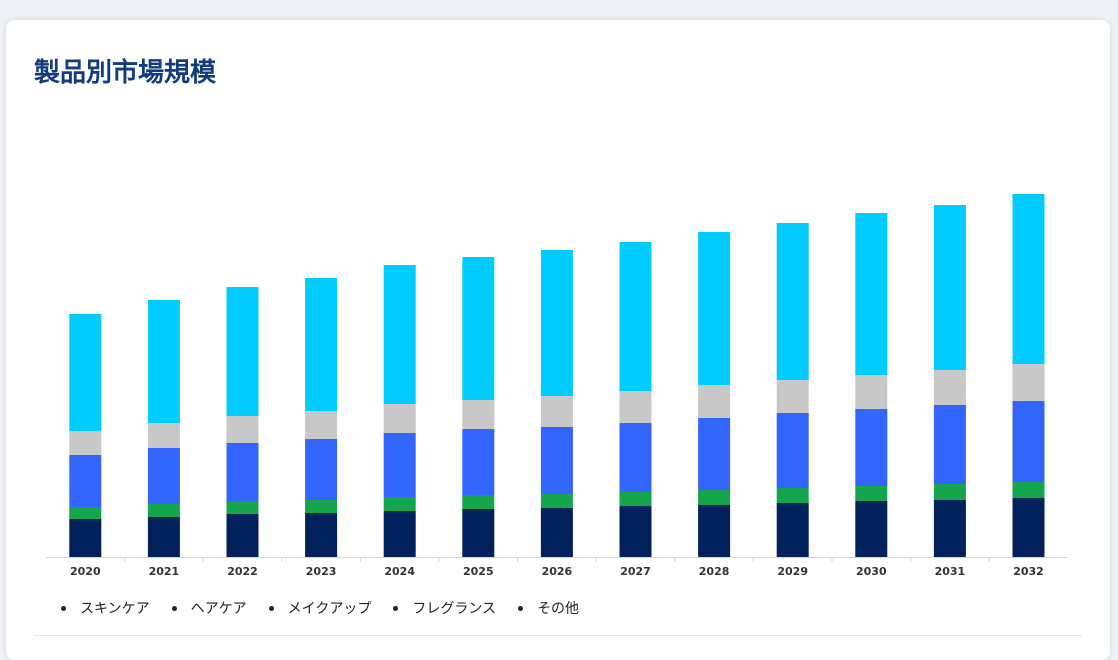  Describe the element at coordinates (714, 571) in the screenshot. I see `x-tick-label: 2028` at that location.